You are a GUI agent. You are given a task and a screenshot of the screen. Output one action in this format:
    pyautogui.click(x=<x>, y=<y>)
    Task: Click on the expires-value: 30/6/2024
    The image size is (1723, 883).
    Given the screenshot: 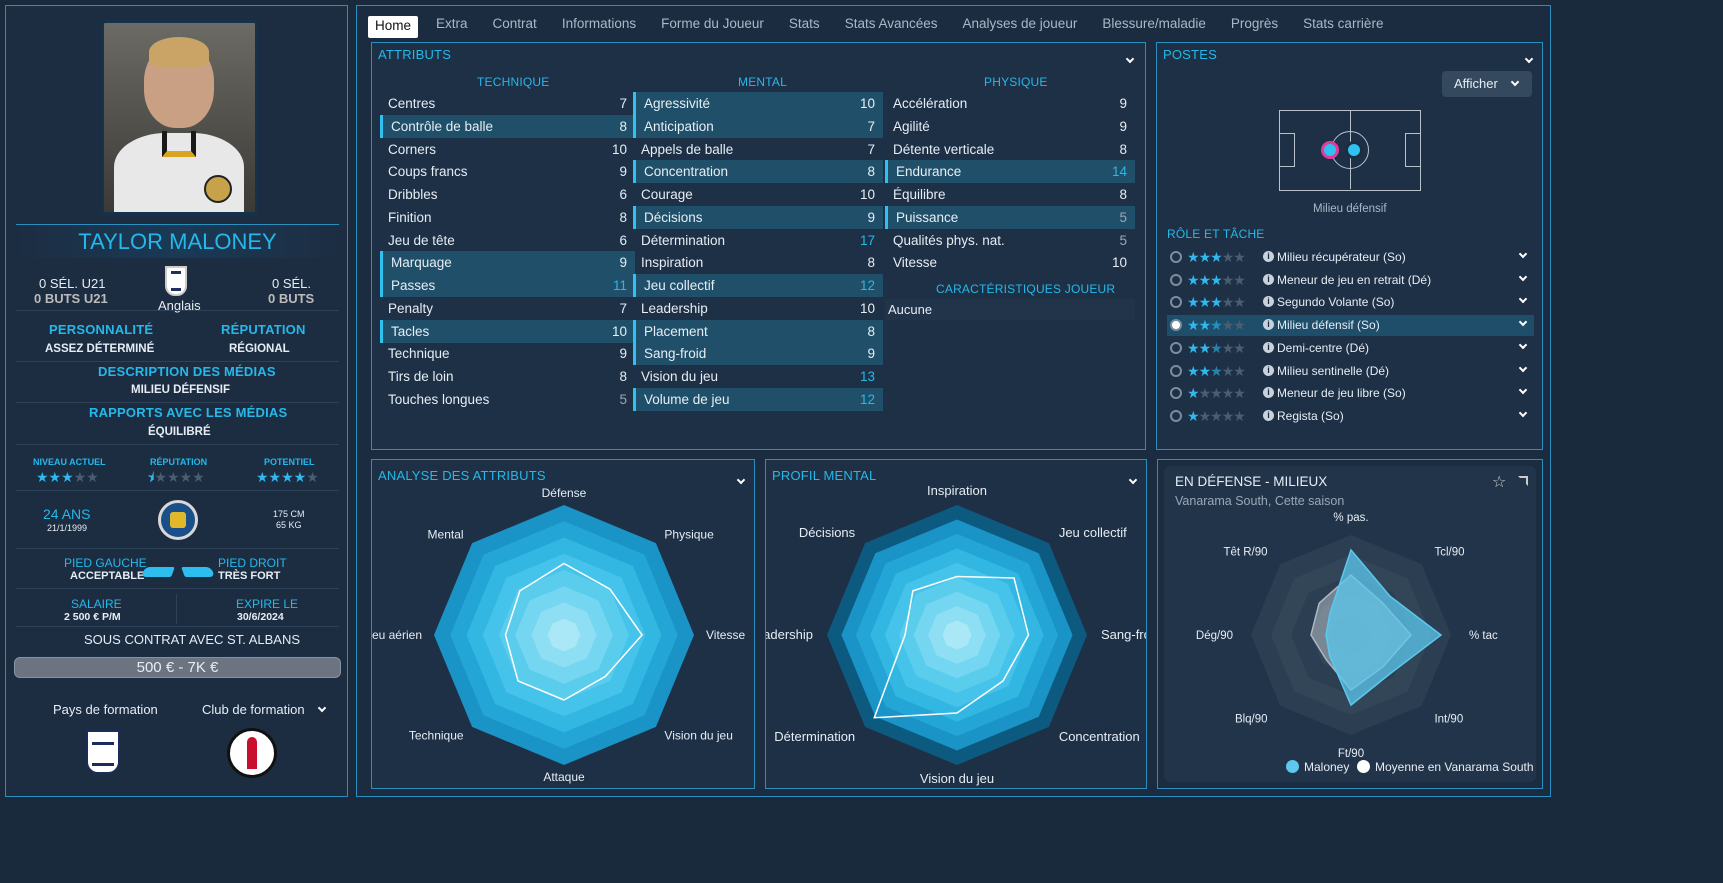 What is the action you would take?
    pyautogui.click(x=260, y=617)
    